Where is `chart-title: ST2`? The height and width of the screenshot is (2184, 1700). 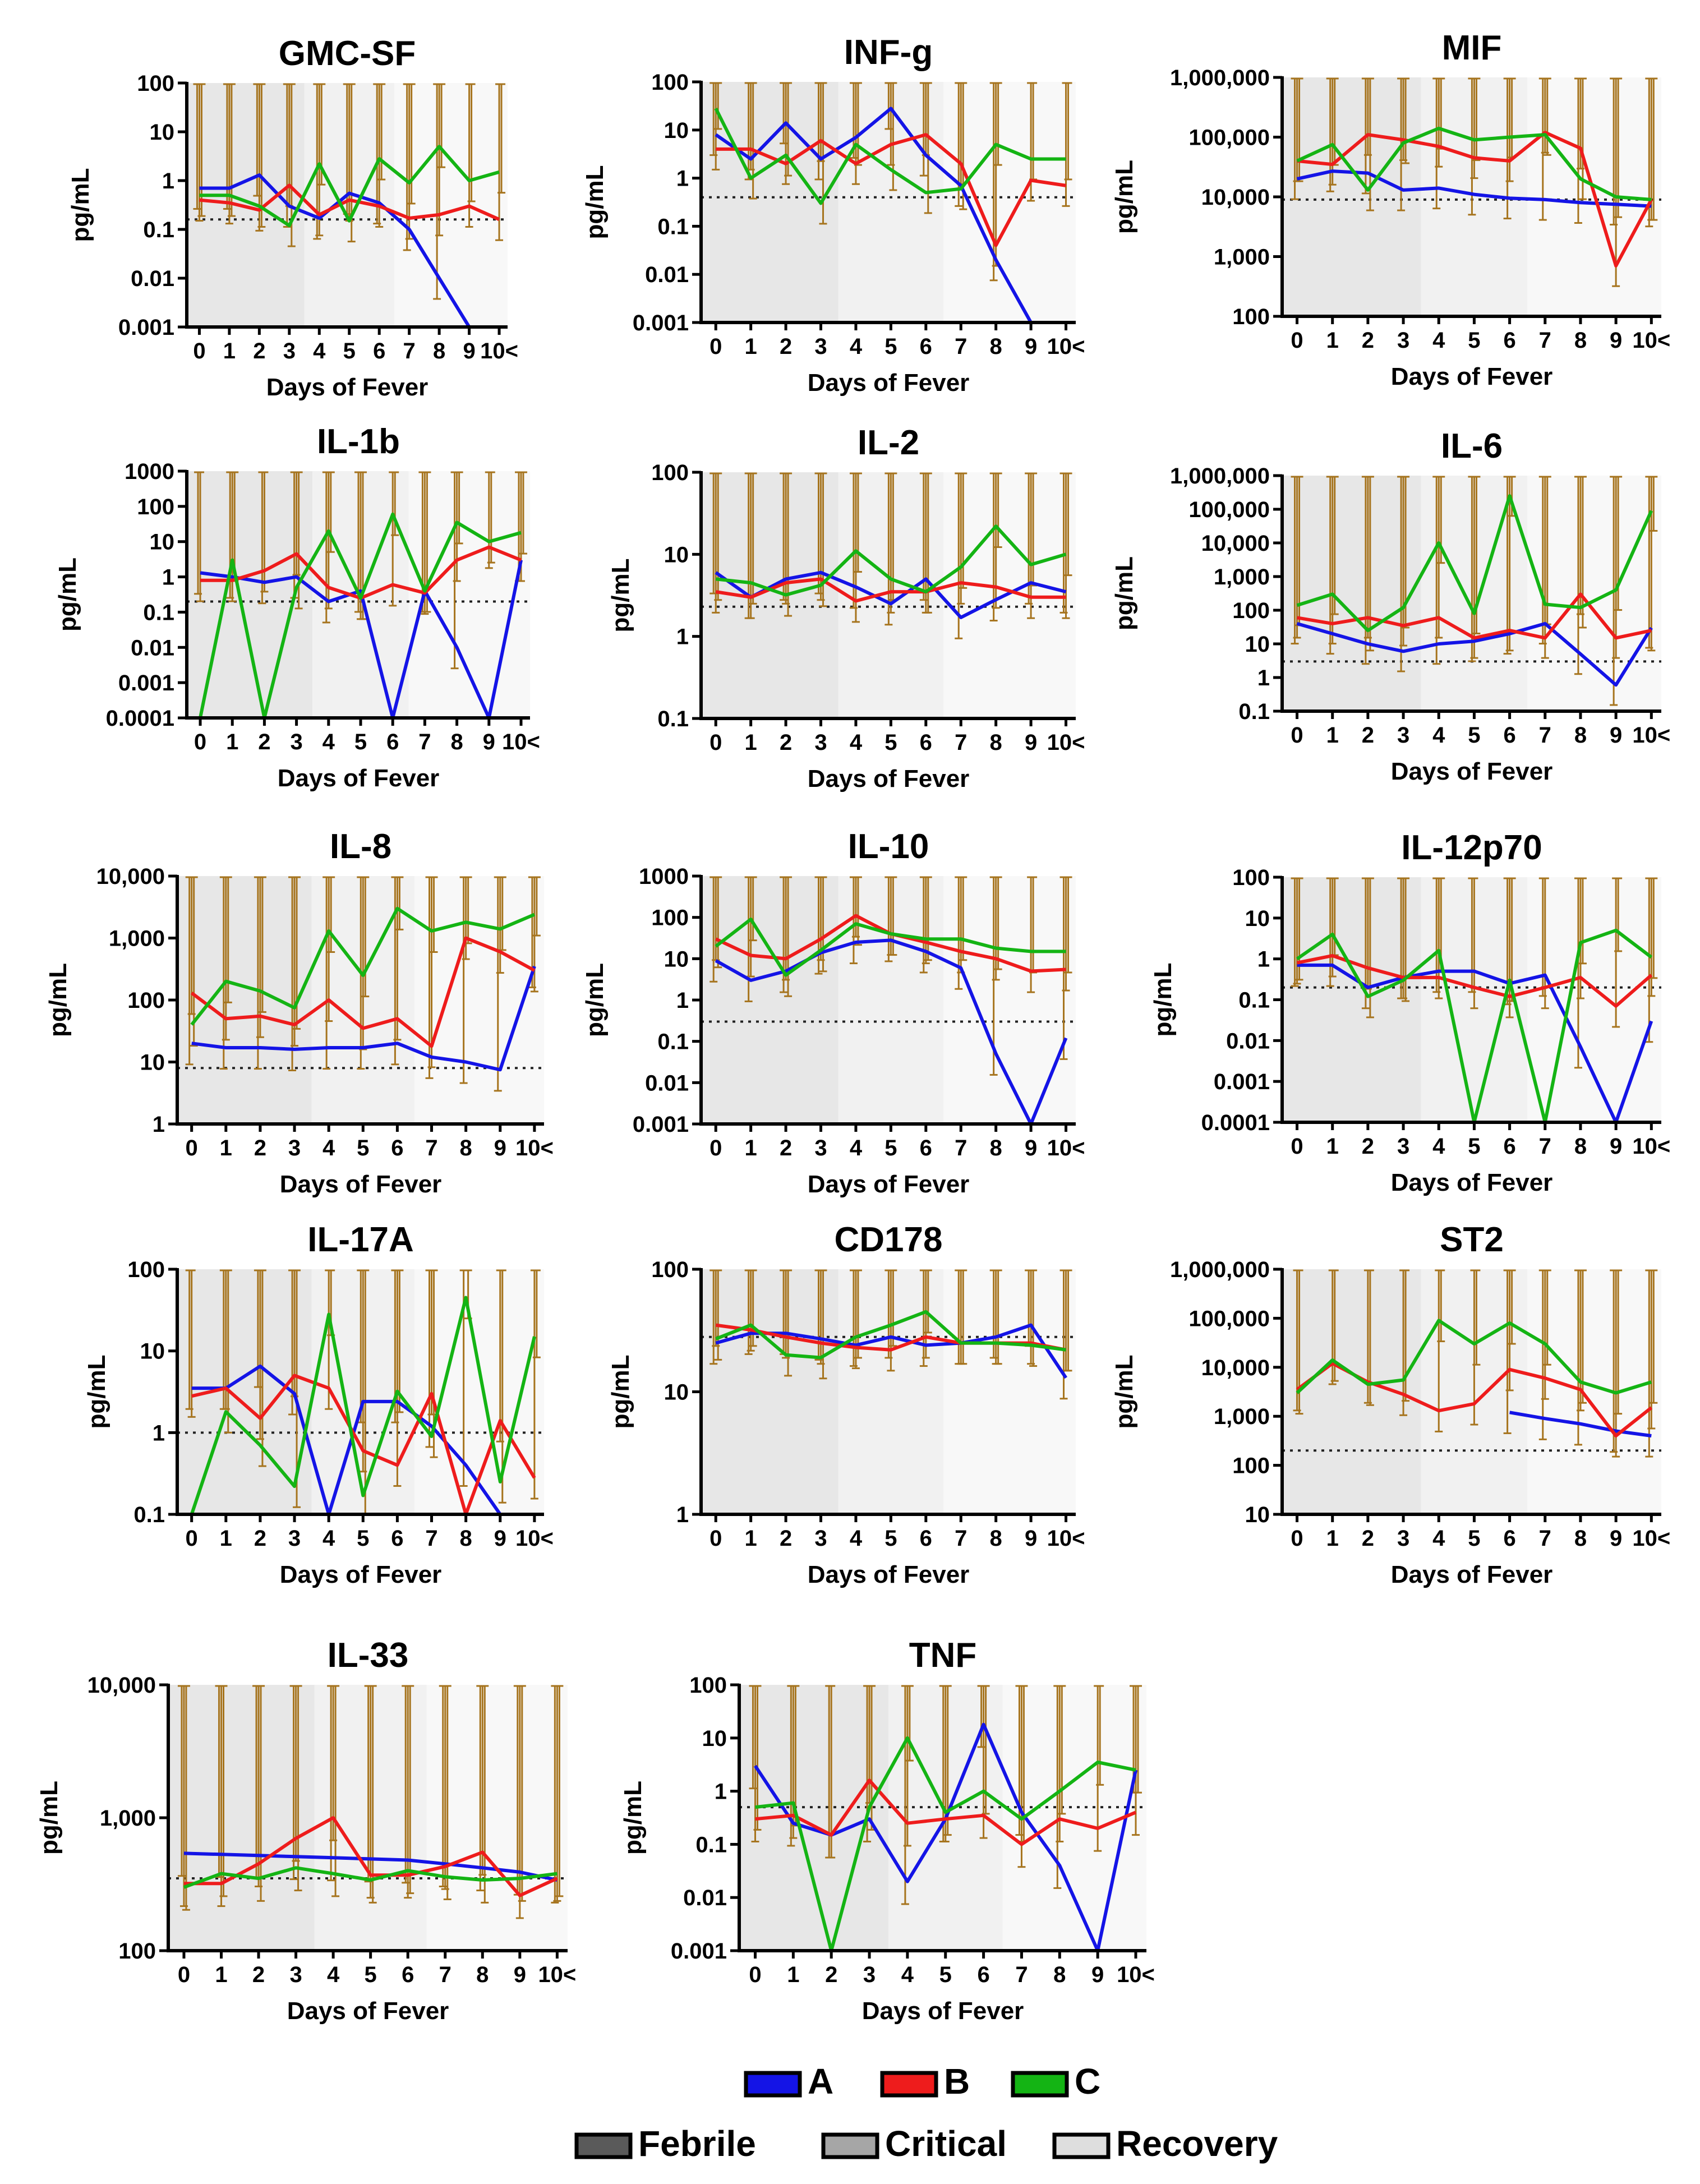
chart-title: ST2 is located at coordinates (1472, 1239).